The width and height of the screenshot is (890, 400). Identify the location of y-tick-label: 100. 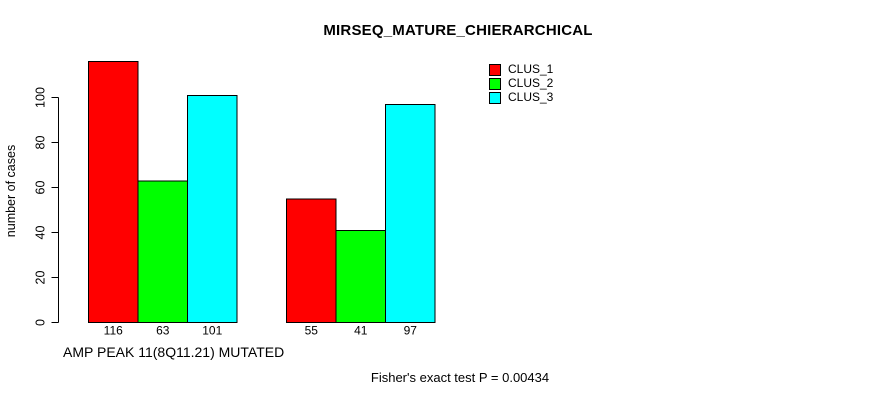
(41, 97).